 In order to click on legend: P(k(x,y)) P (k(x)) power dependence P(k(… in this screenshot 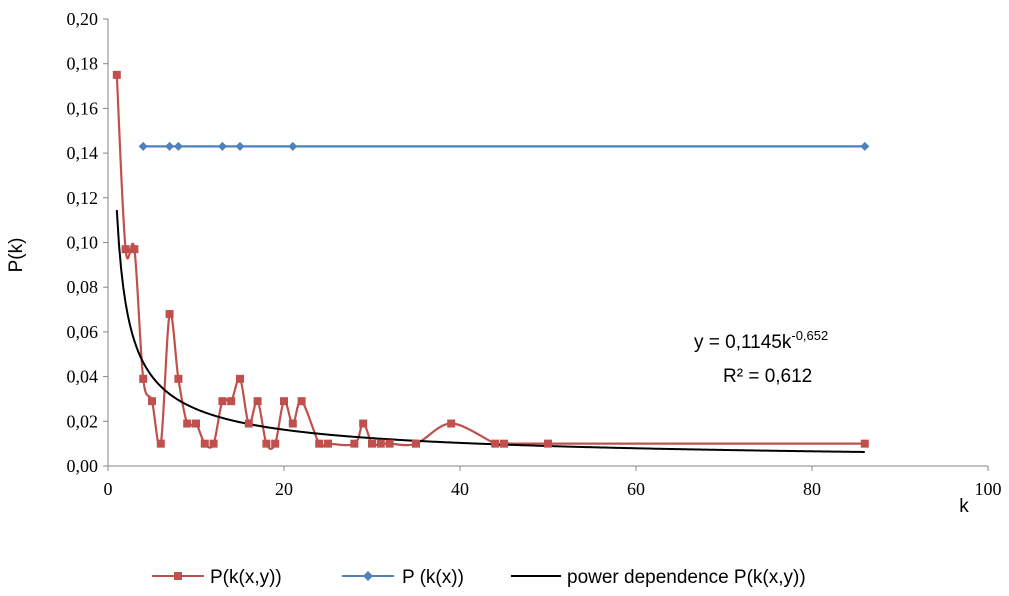, I will do `click(479, 577)`.